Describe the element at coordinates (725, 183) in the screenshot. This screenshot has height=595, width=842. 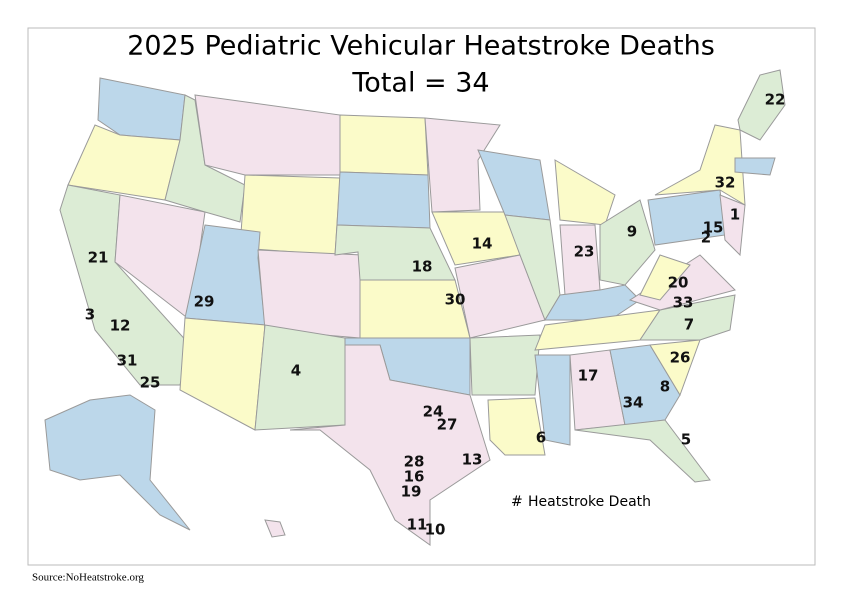
I see `death-label: 32` at that location.